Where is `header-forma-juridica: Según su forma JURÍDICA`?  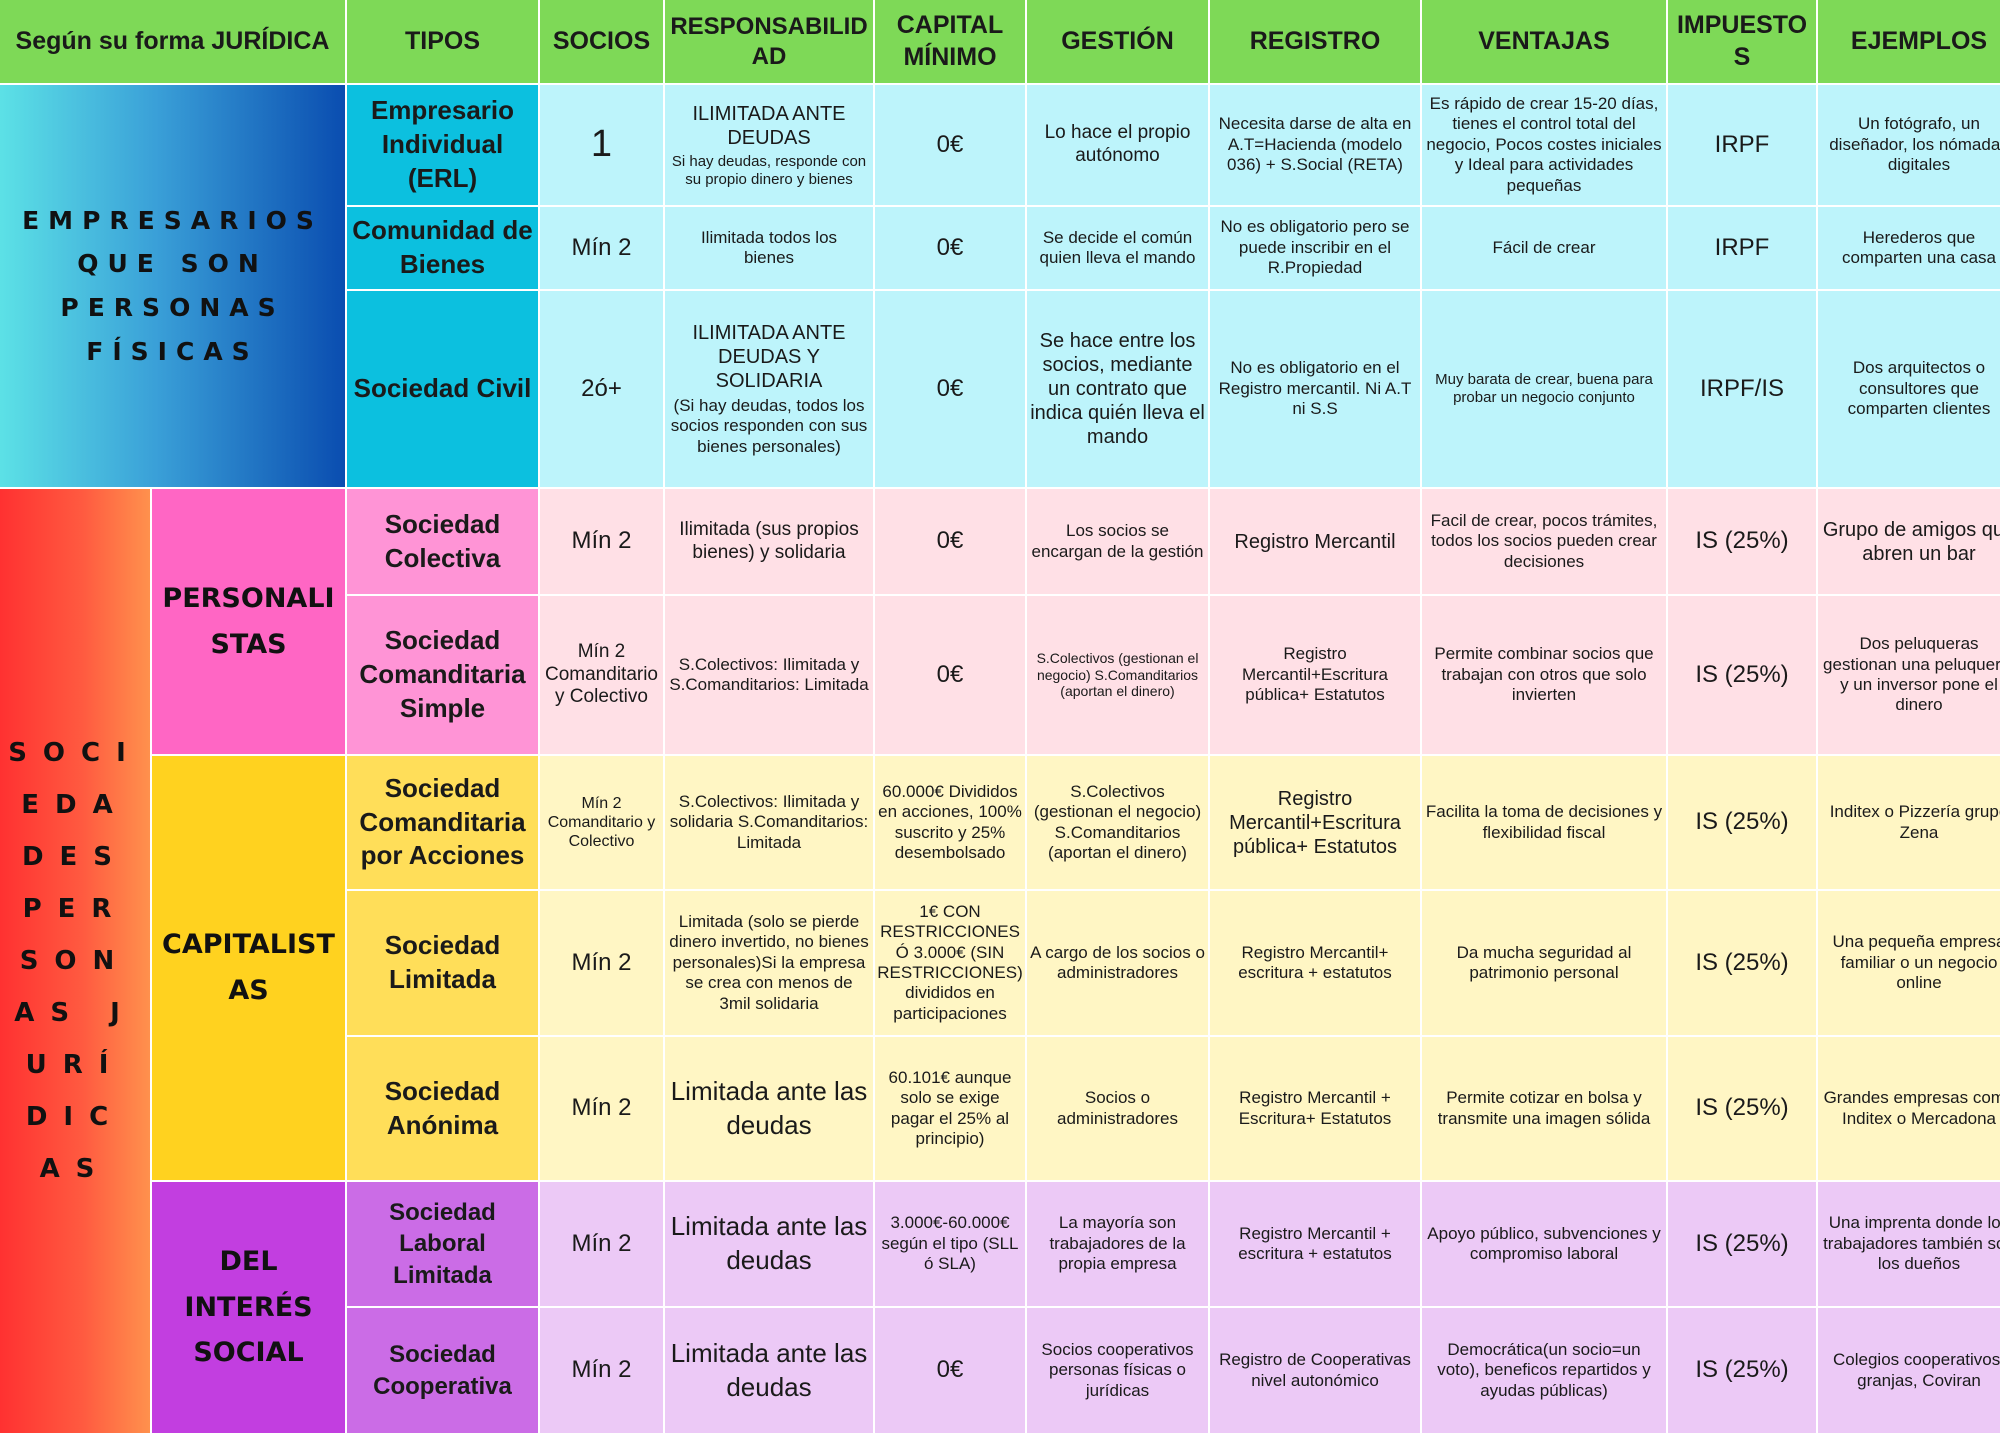 header-forma-juridica: Según su forma JURÍDICA is located at coordinates (172, 41).